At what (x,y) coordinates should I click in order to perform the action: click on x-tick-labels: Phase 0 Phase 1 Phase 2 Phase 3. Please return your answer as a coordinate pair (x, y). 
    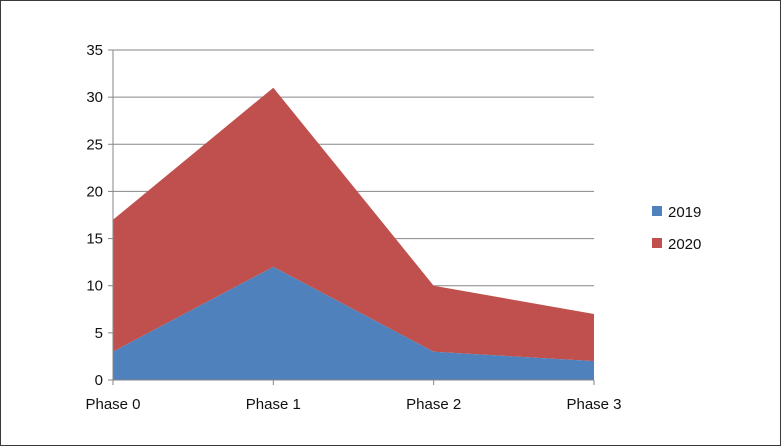
    Looking at the image, I should click on (353, 396).